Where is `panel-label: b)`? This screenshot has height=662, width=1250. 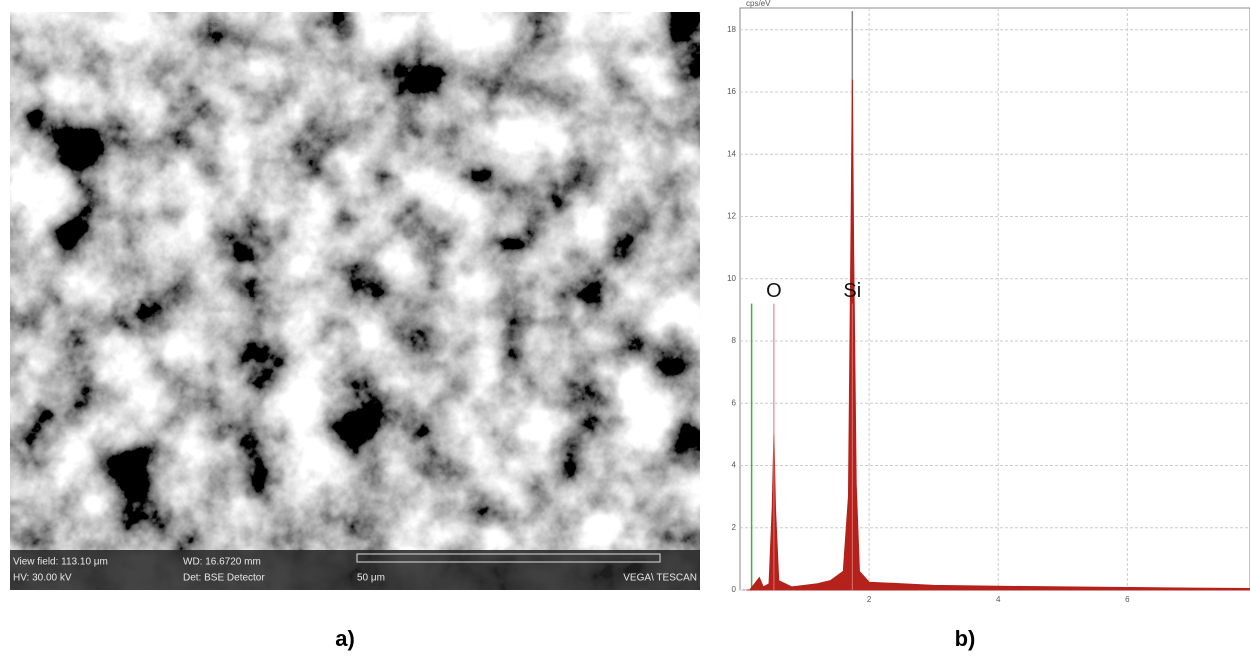
panel-label: b) is located at coordinates (965, 638).